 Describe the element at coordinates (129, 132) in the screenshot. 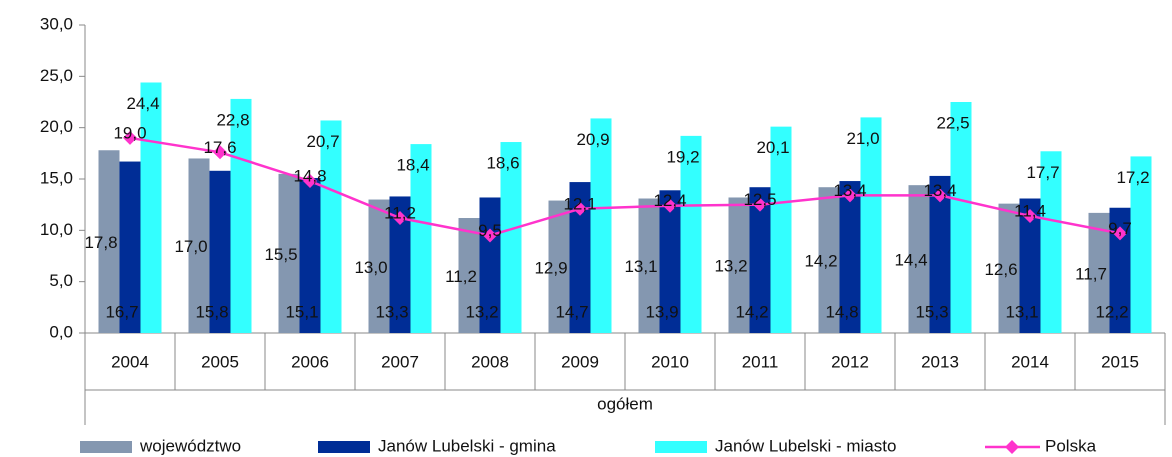

I see `data-label: 19,0` at that location.